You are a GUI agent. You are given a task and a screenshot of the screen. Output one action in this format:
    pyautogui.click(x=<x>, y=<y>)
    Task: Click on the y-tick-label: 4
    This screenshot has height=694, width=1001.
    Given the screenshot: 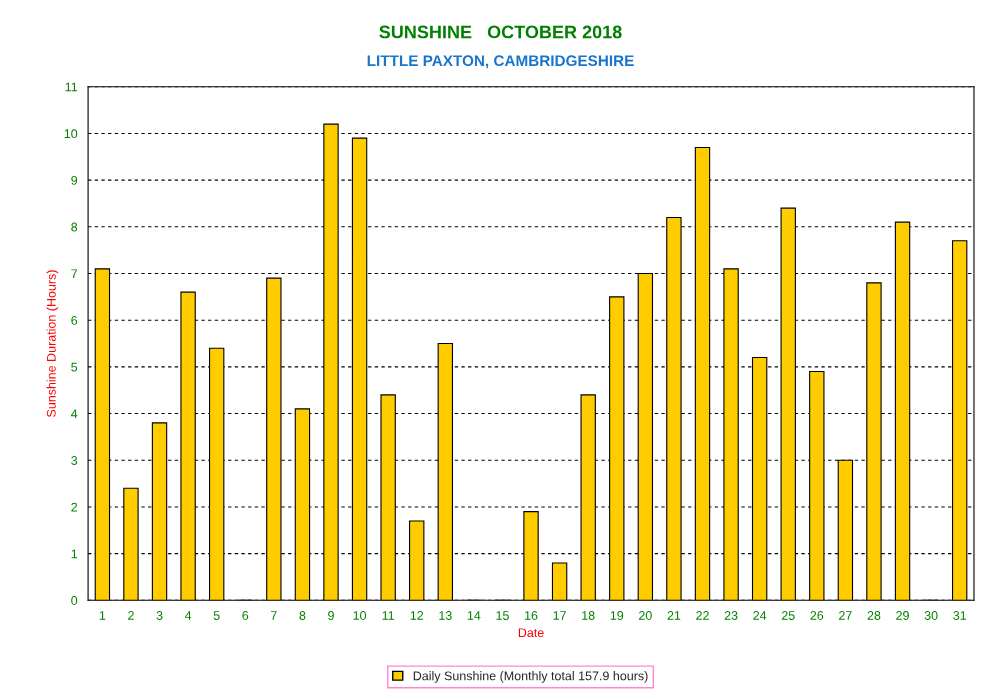 What is the action you would take?
    pyautogui.click(x=74, y=414)
    